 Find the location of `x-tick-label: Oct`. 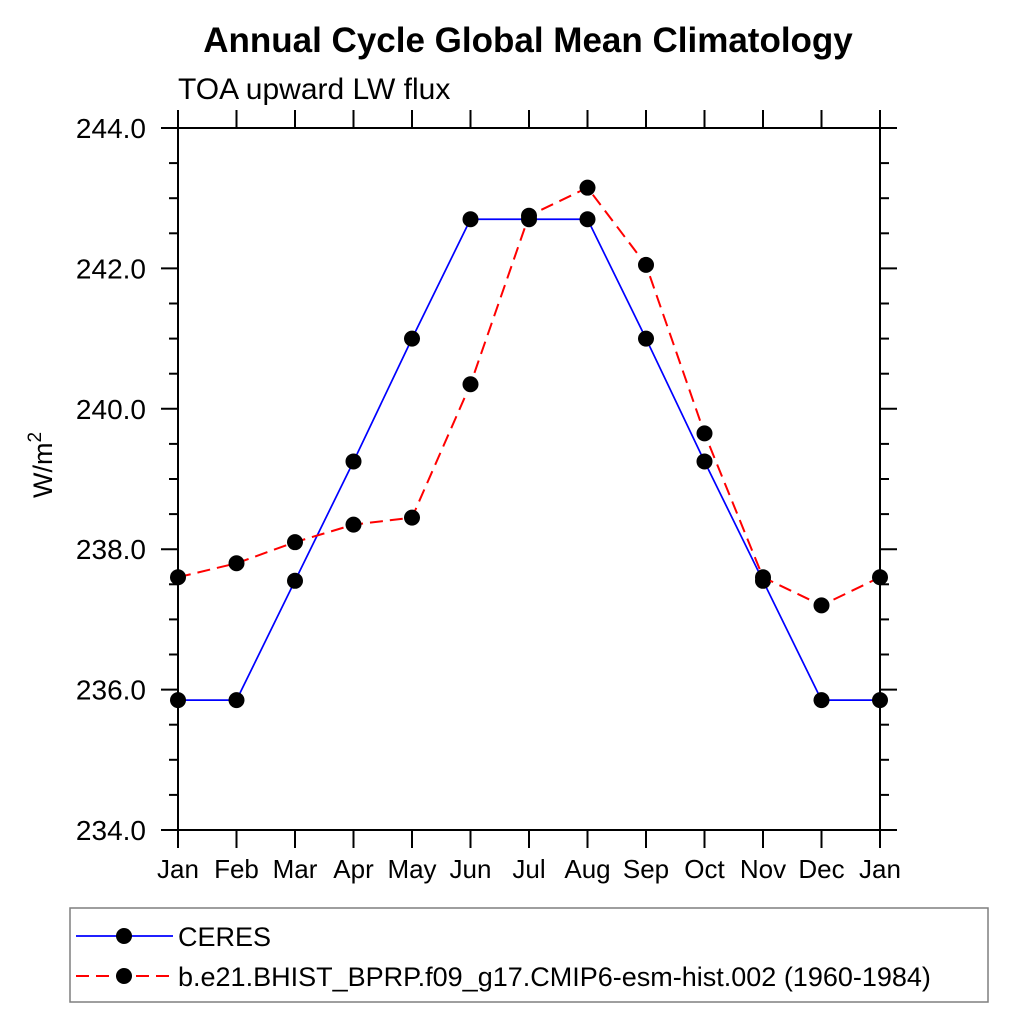

x-tick-label: Oct is located at coordinates (704, 869).